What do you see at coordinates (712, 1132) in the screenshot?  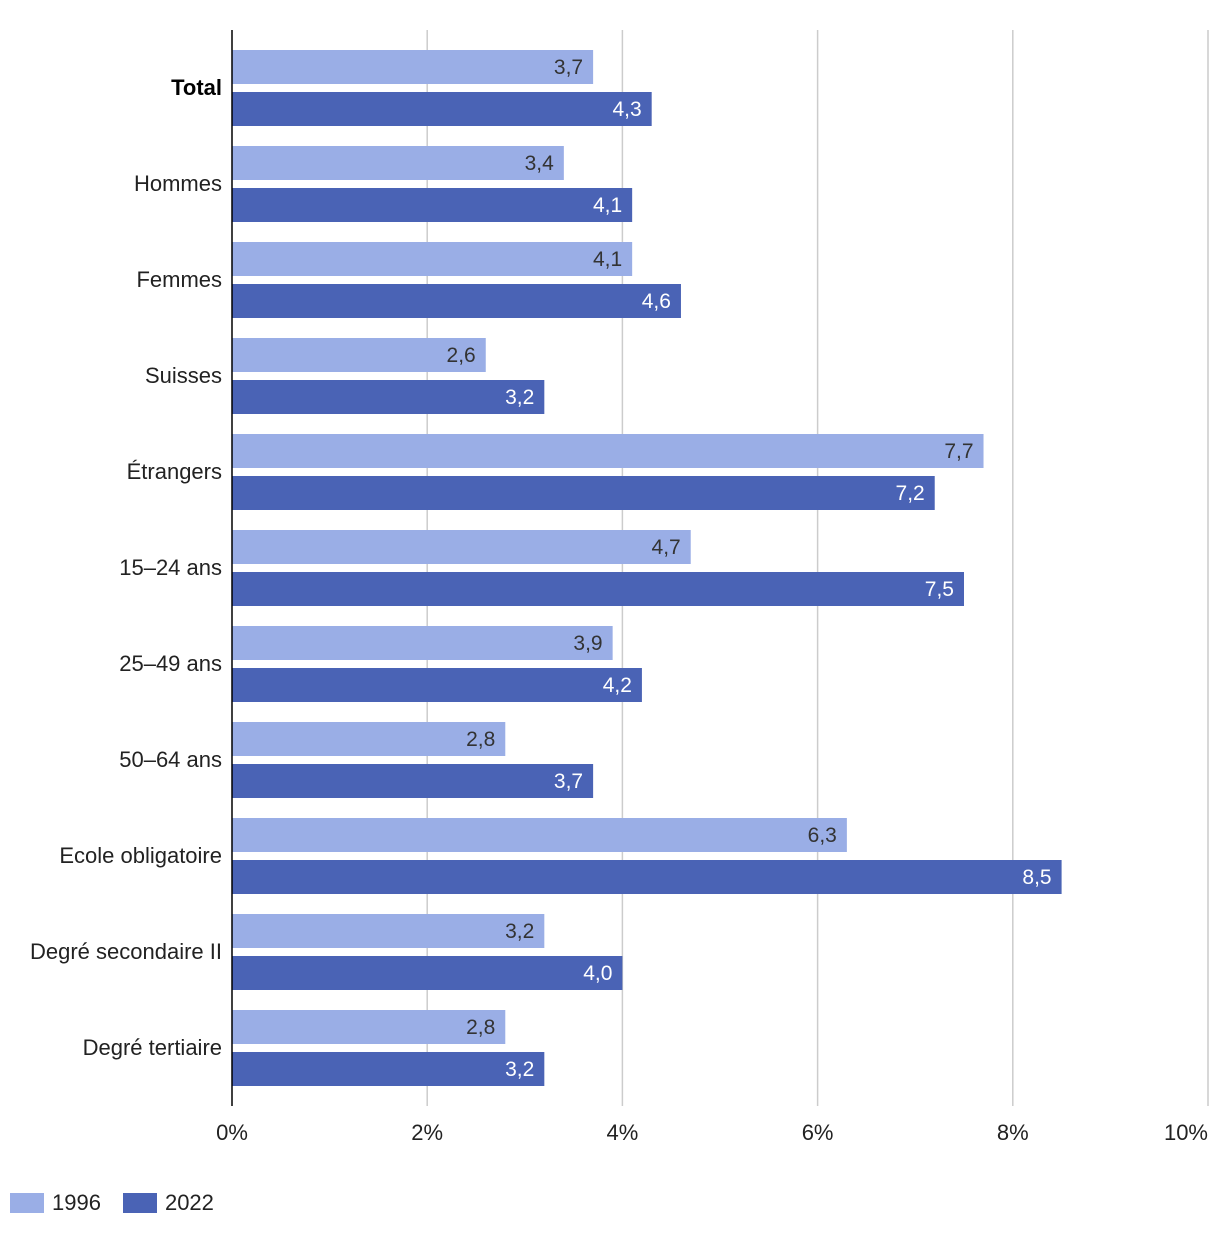 I see `x-tick-labels: 0% 2% 4% 6% 8% 10%` at bounding box center [712, 1132].